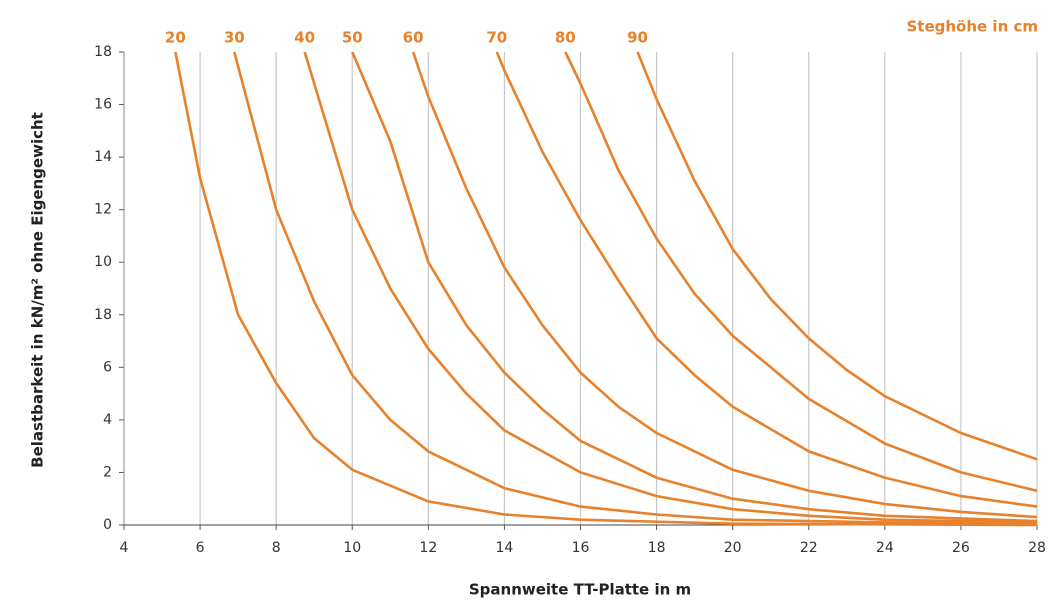  What do you see at coordinates (505, 548) in the screenshot?
I see `x-tick-label: 14` at bounding box center [505, 548].